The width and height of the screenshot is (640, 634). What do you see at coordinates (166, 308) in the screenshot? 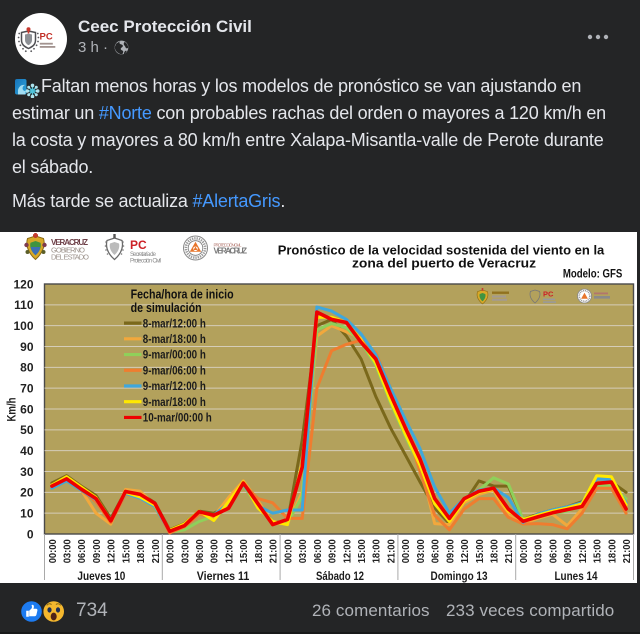
I see `svg-text: de simulación` at bounding box center [166, 308].